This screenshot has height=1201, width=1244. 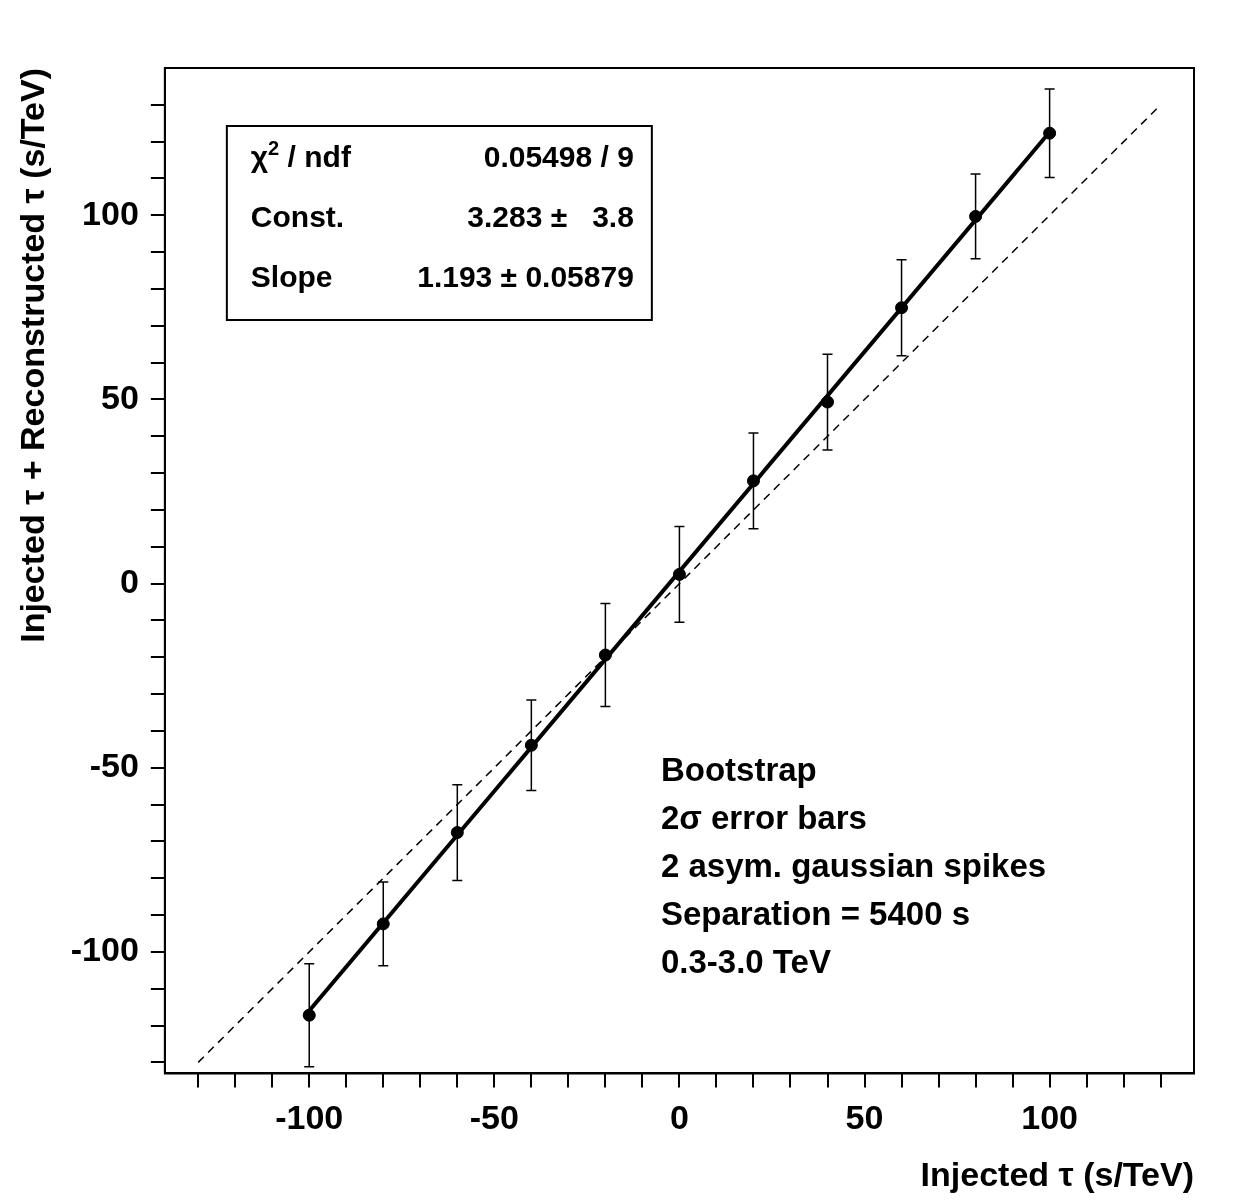 What do you see at coordinates (558, 157) in the screenshot?
I see `annotation: 0.05498 / 9` at bounding box center [558, 157].